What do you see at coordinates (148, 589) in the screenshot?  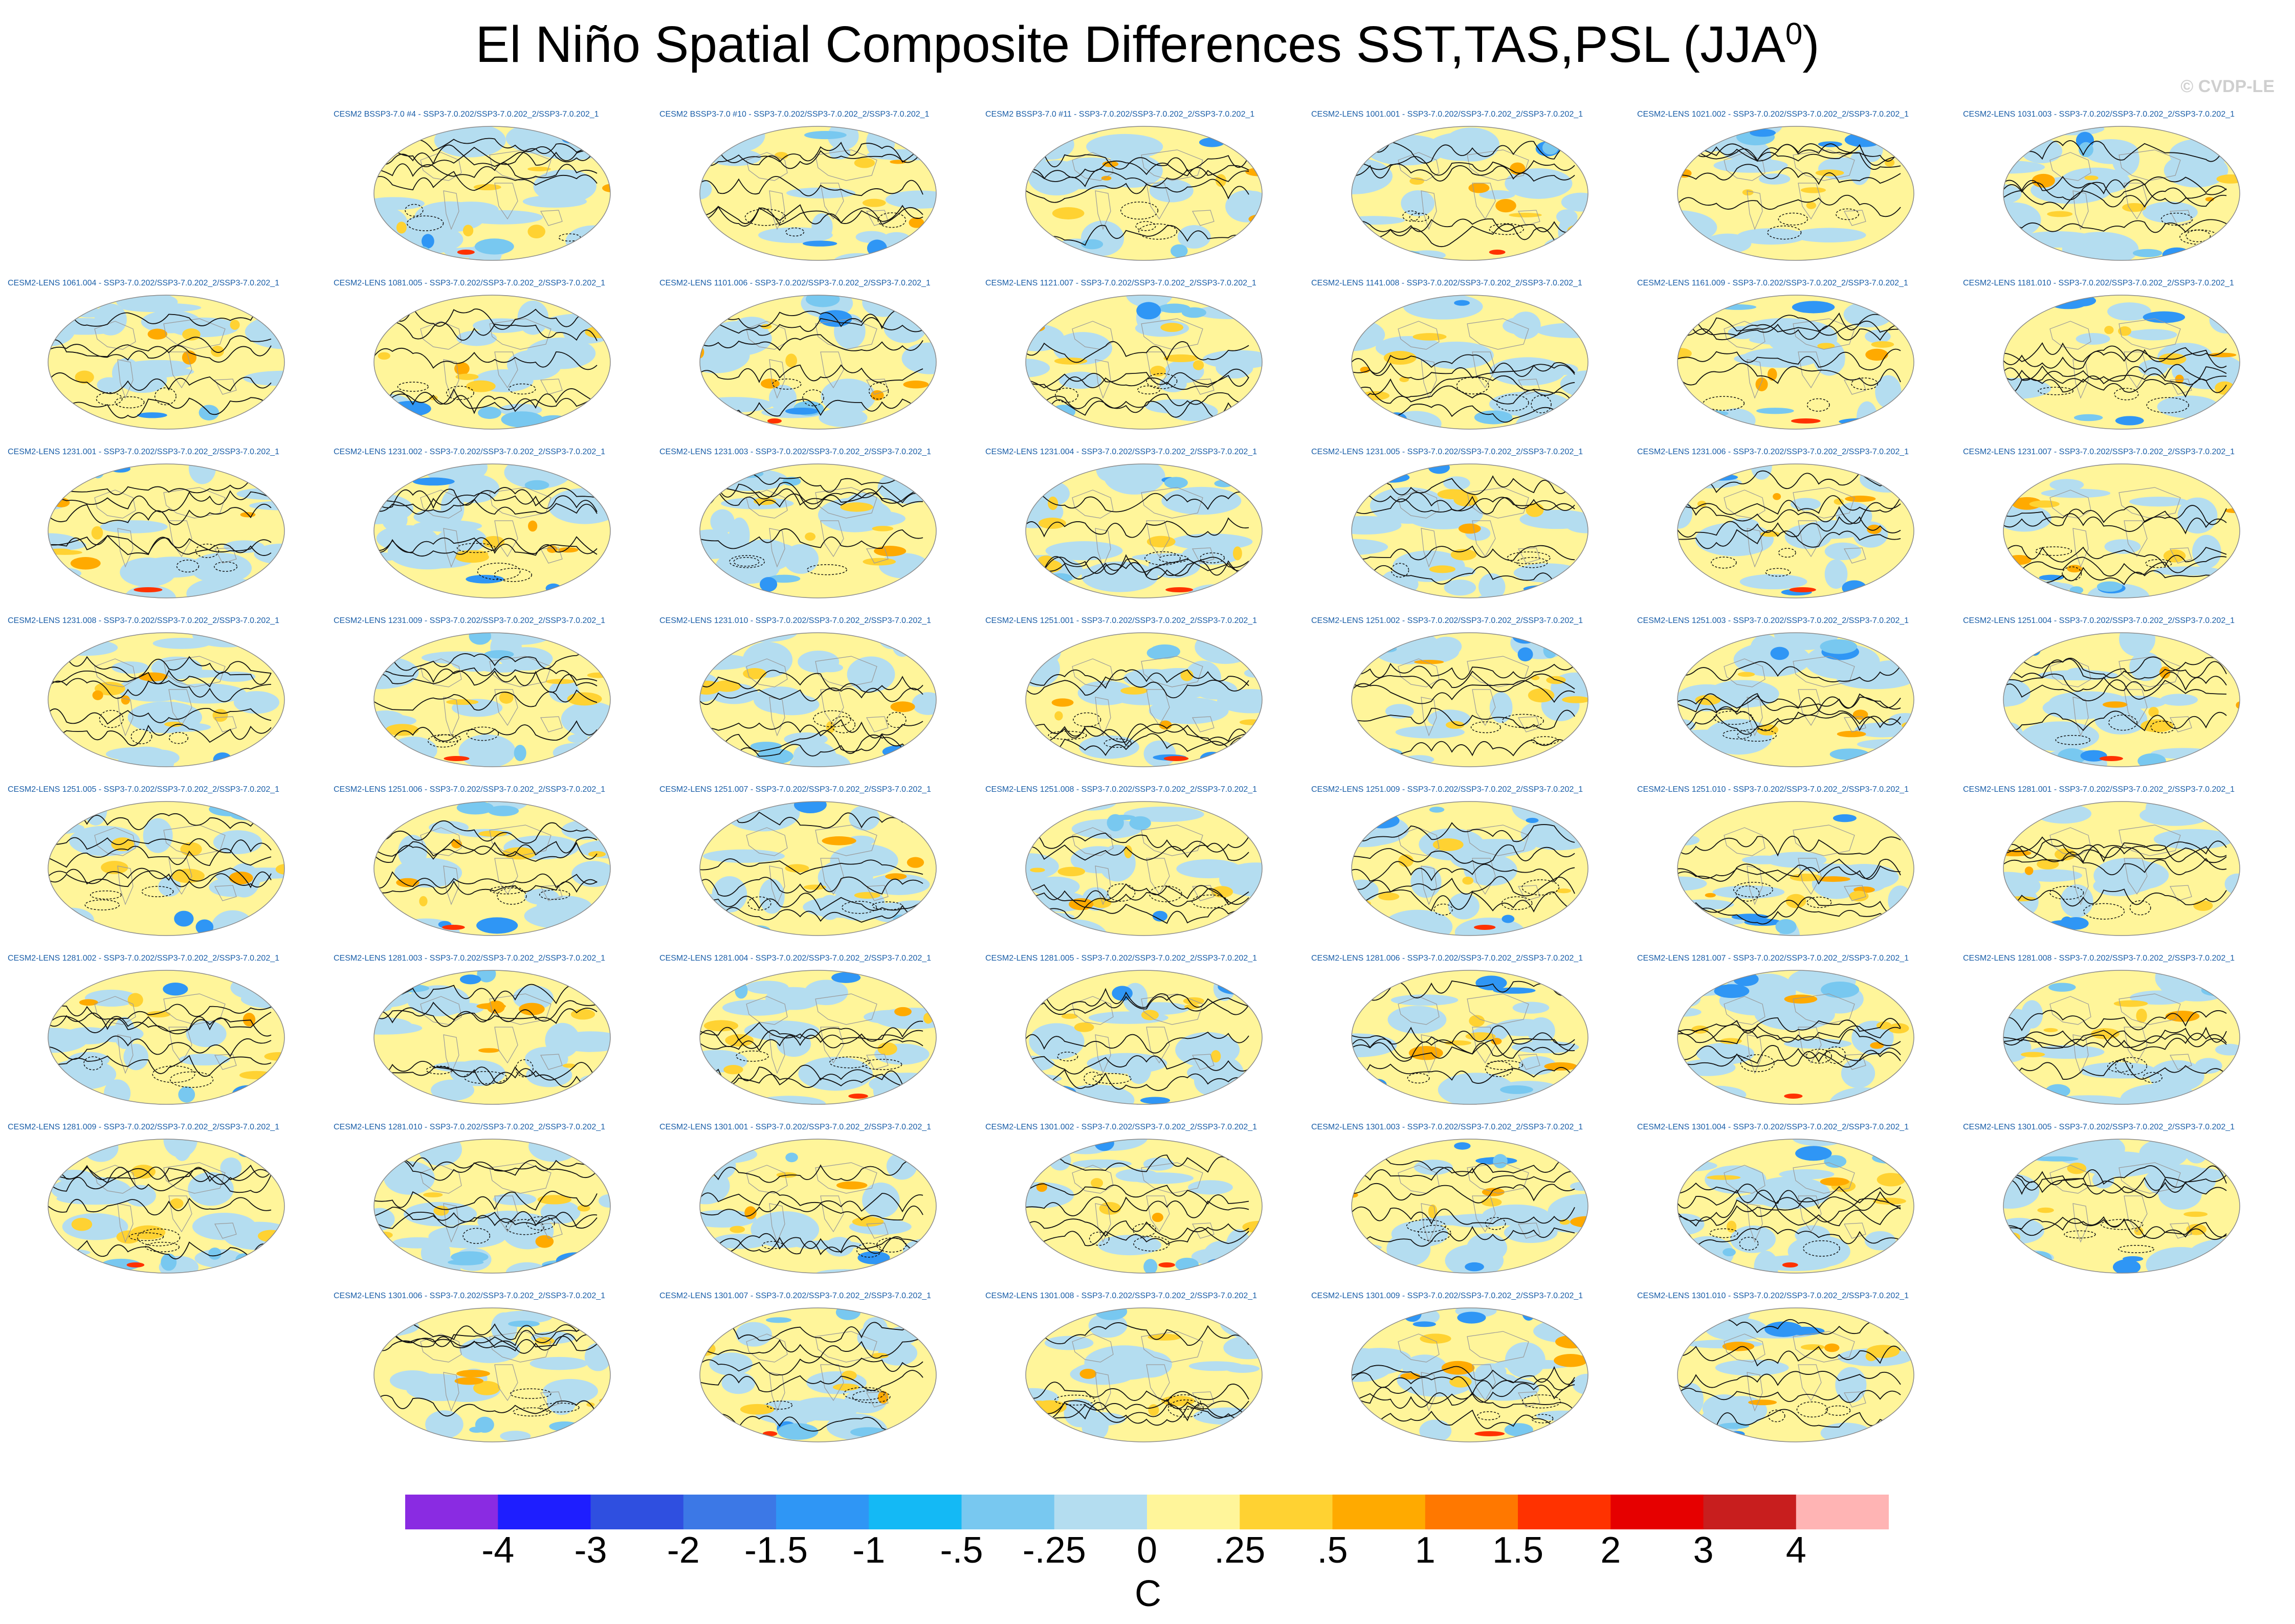 I see `anomaly-hot-region` at bounding box center [148, 589].